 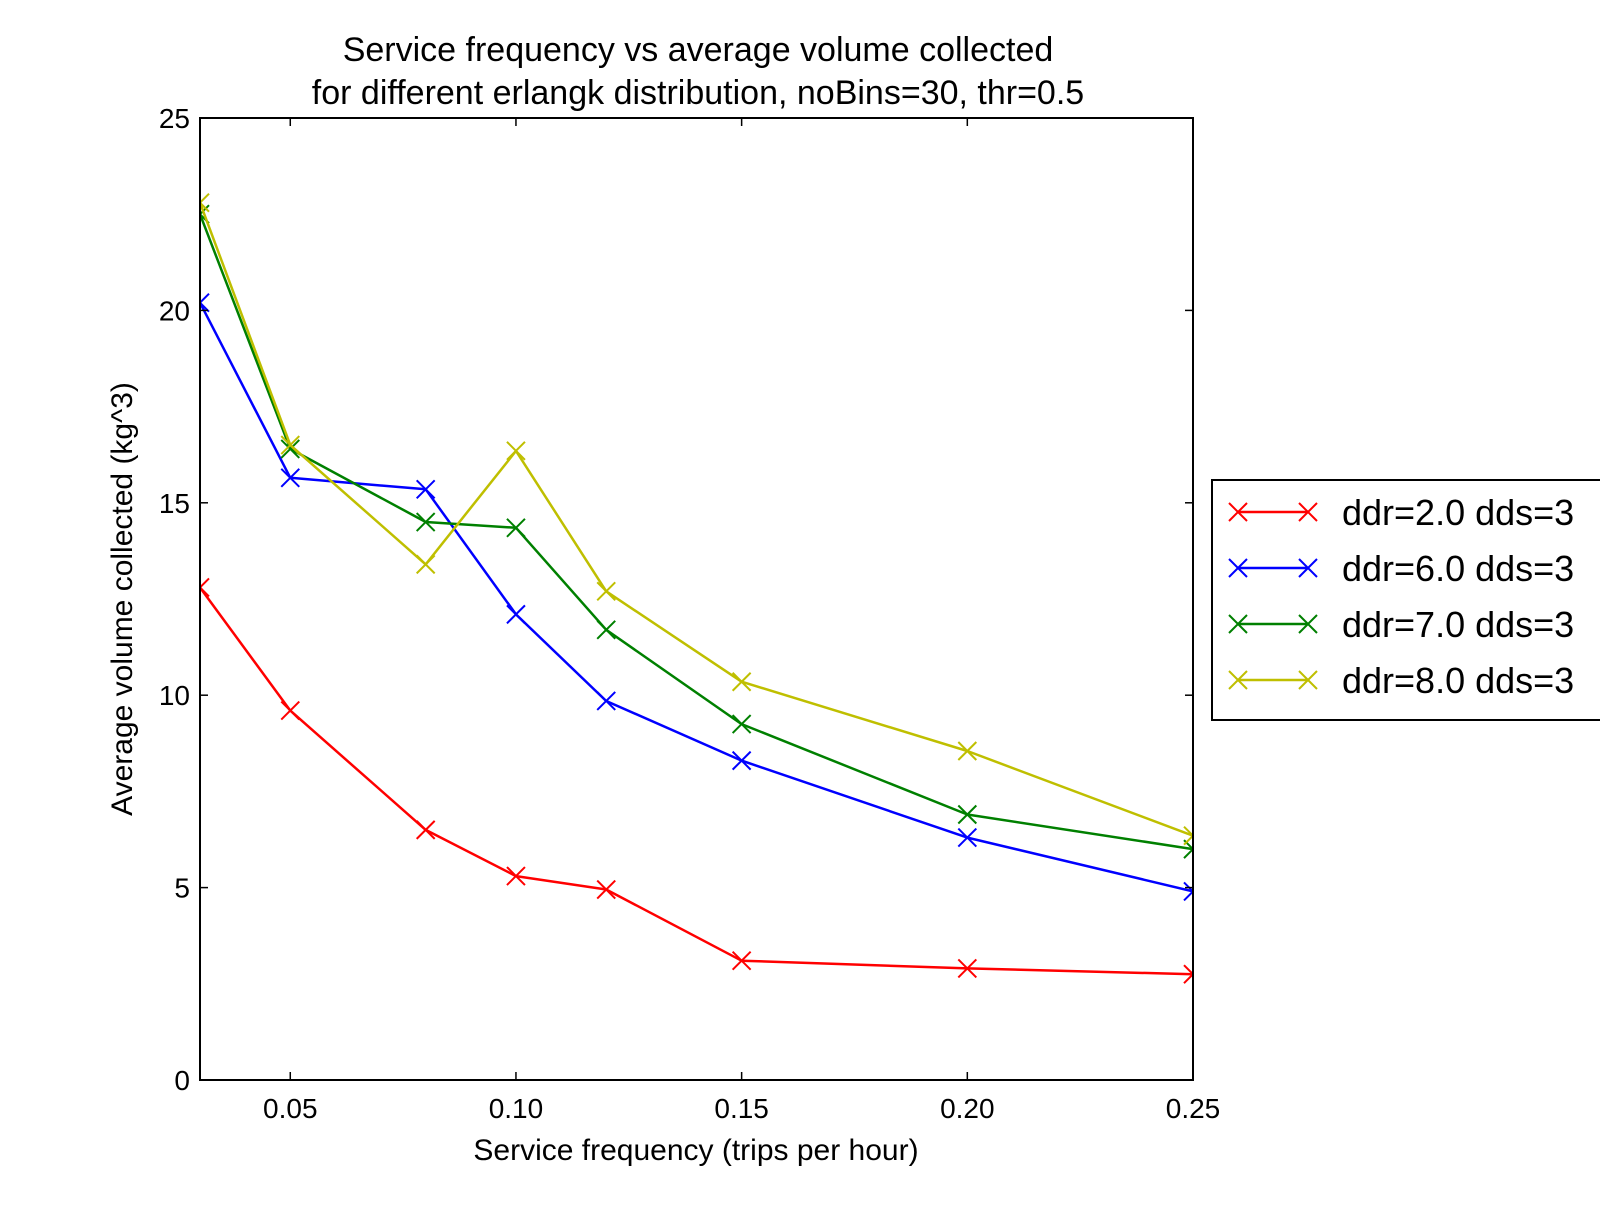 What do you see at coordinates (1458, 680) in the screenshot?
I see `legend-label: ddr=8.0 dds=3` at bounding box center [1458, 680].